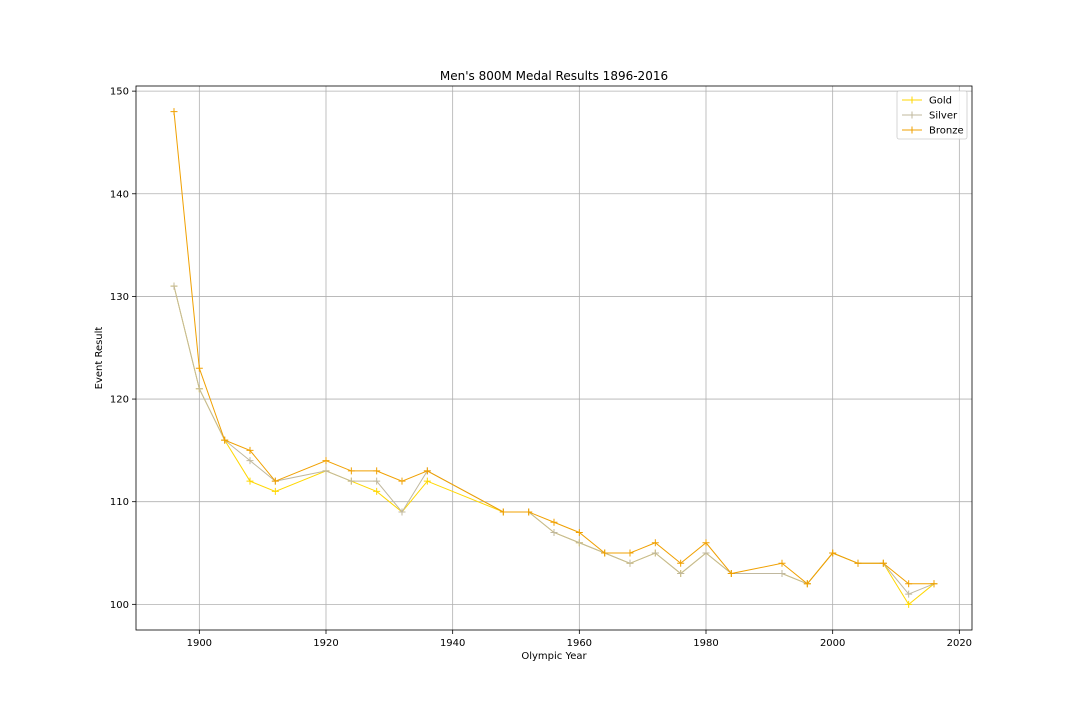 The image size is (1080, 720). What do you see at coordinates (119, 92) in the screenshot?
I see `y-tick-label: 150` at bounding box center [119, 92].